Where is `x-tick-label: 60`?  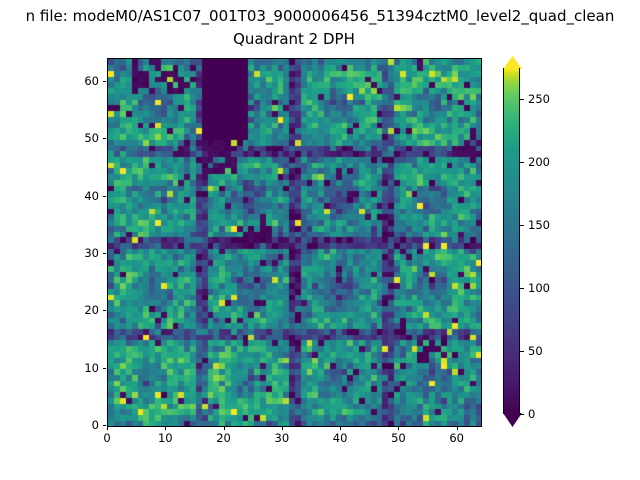 x-tick-label: 60 is located at coordinates (457, 438).